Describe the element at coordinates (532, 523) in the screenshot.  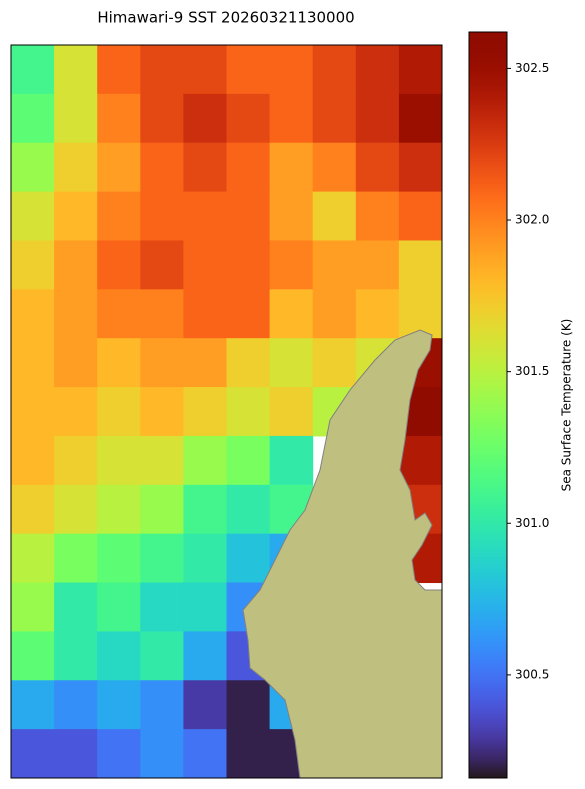
I see `colorbar-tick-label: 301.0` at that location.